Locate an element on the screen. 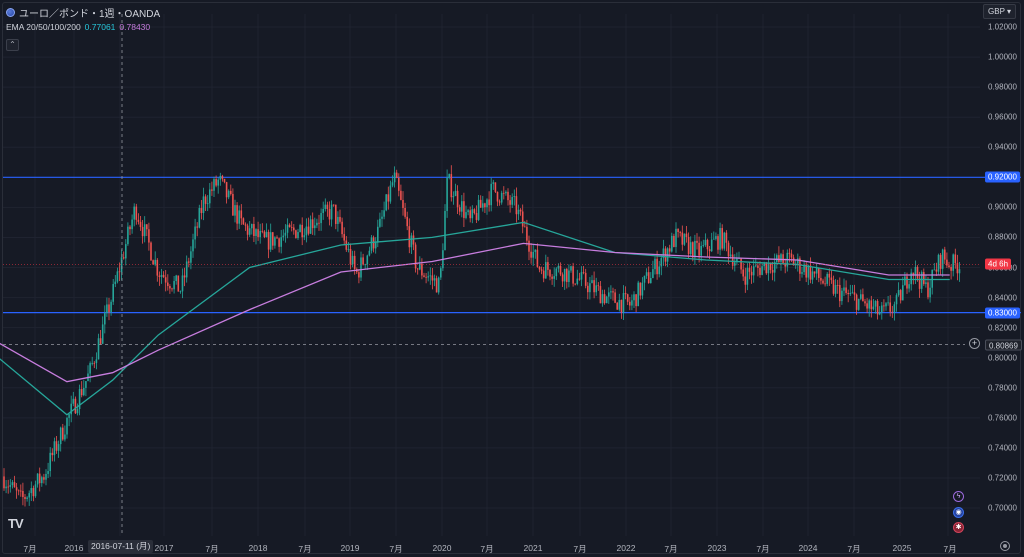 This screenshot has width=1024, height=557. price-axis-label: 0.72000 is located at coordinates (1002, 478).